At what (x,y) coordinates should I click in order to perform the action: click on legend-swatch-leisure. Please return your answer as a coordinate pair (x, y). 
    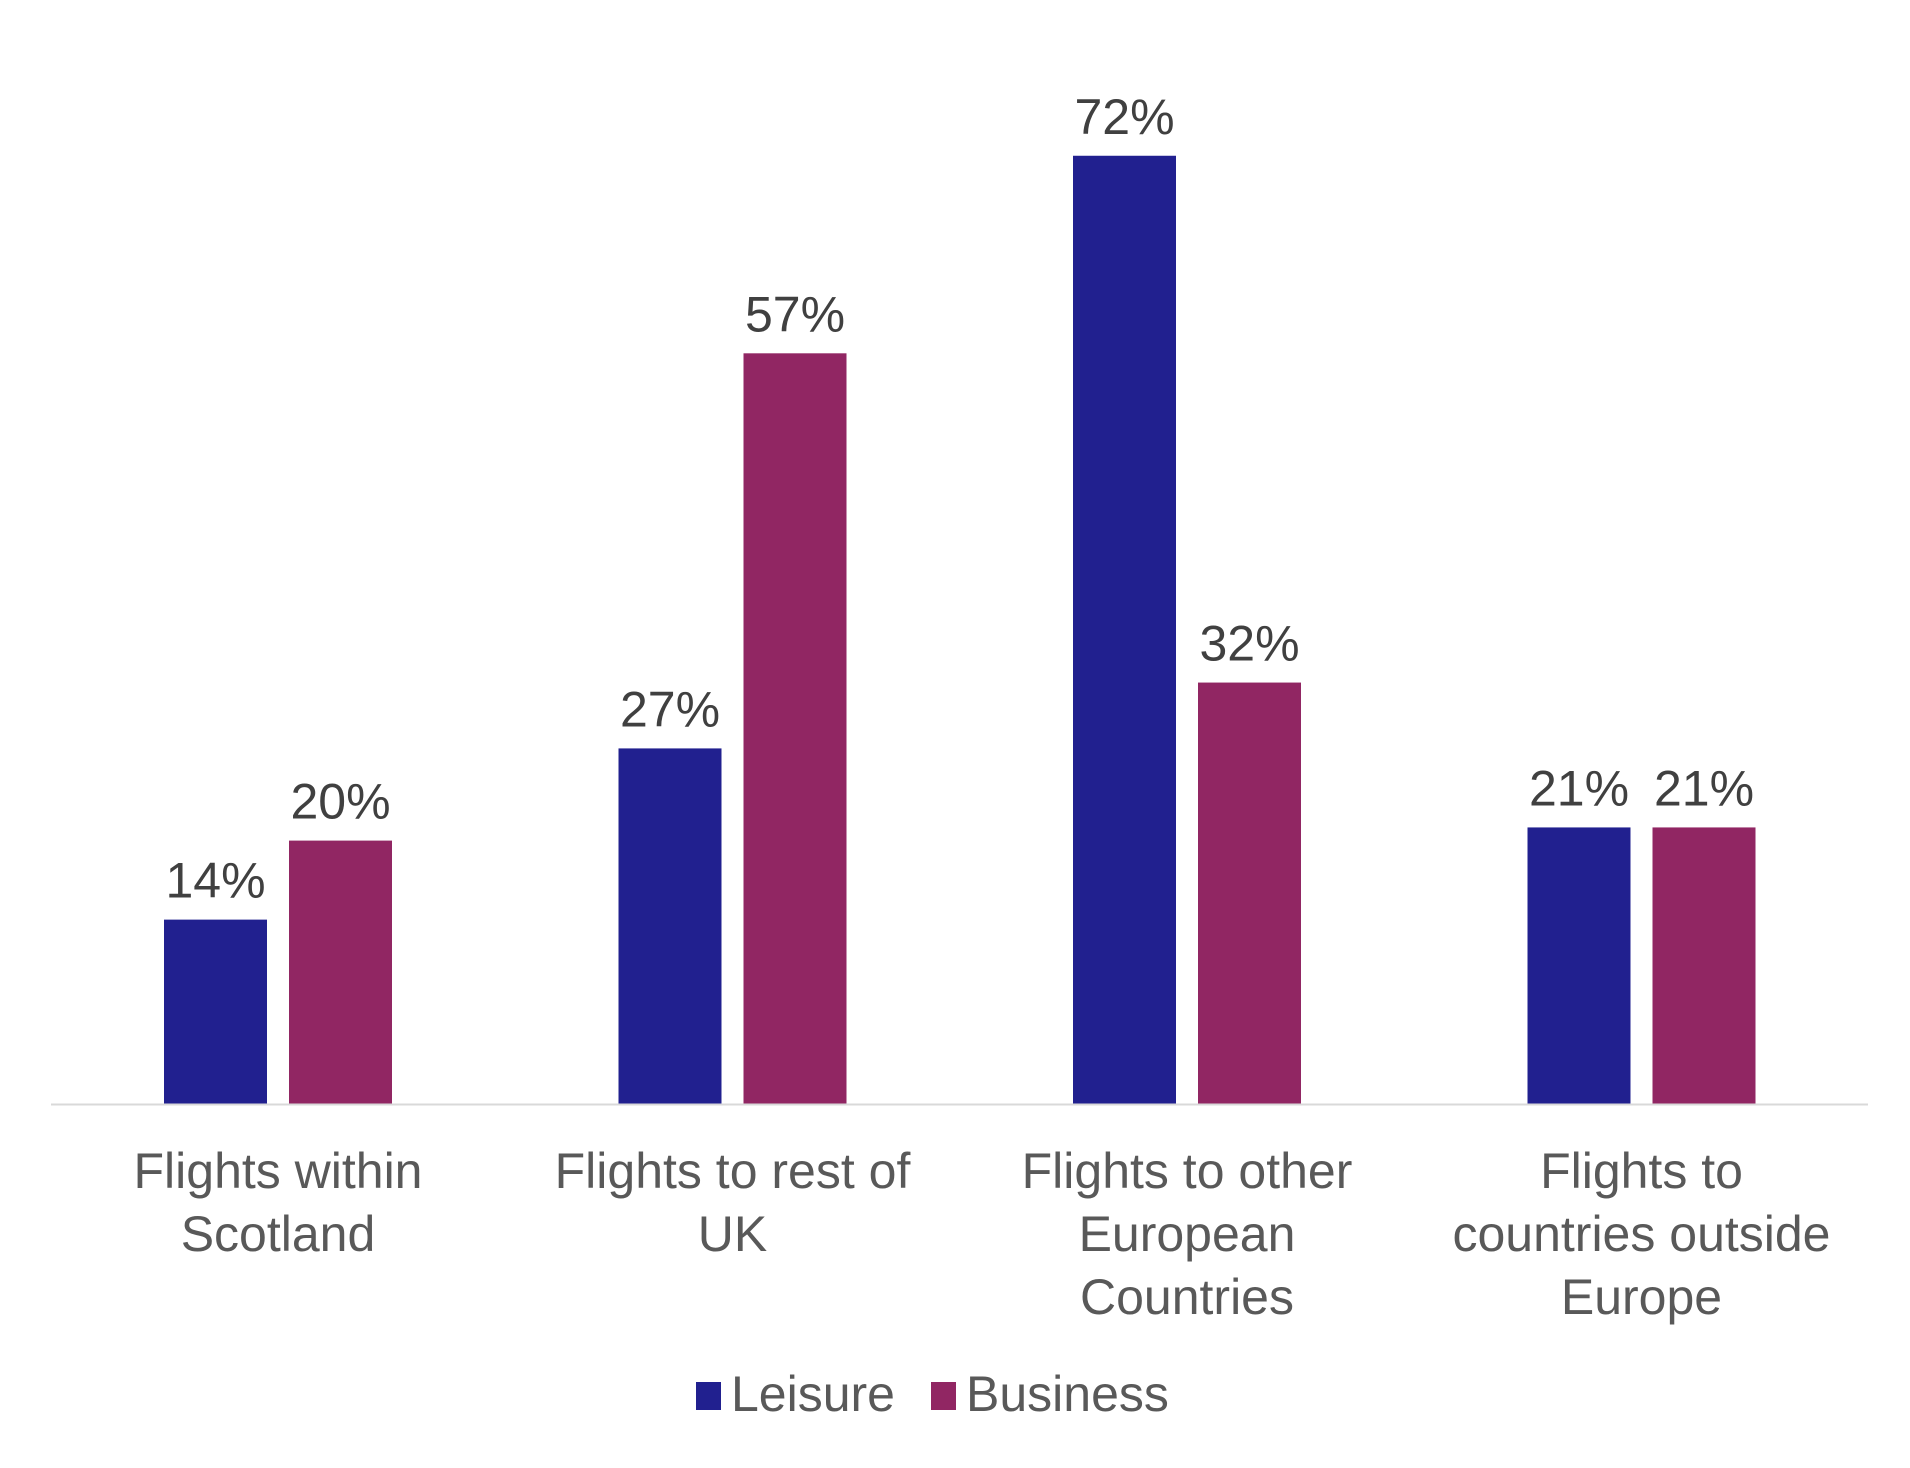
    Looking at the image, I should click on (708, 1396).